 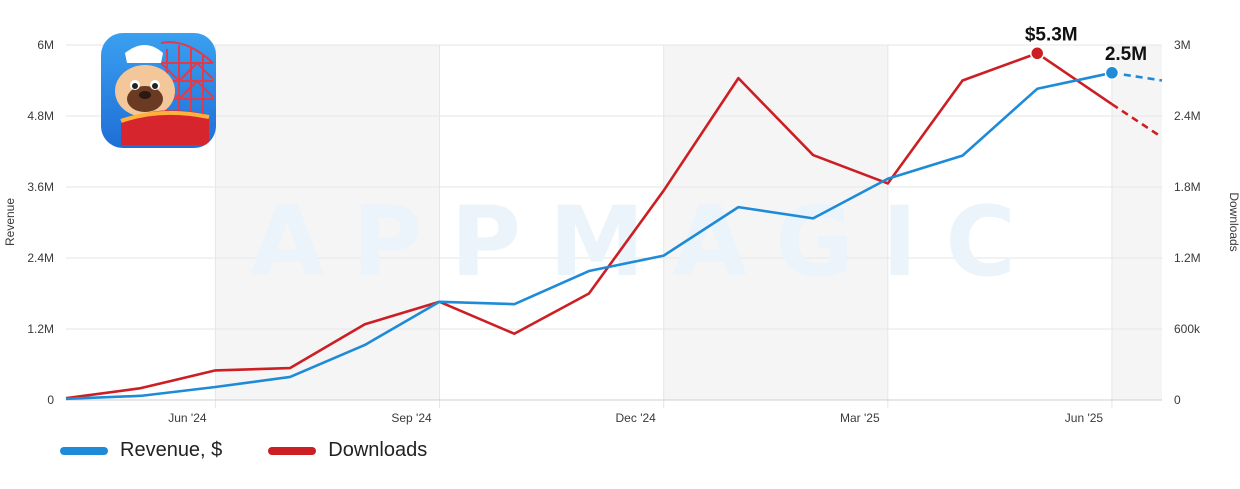 I want to click on revenue-swatch, so click(x=84, y=450).